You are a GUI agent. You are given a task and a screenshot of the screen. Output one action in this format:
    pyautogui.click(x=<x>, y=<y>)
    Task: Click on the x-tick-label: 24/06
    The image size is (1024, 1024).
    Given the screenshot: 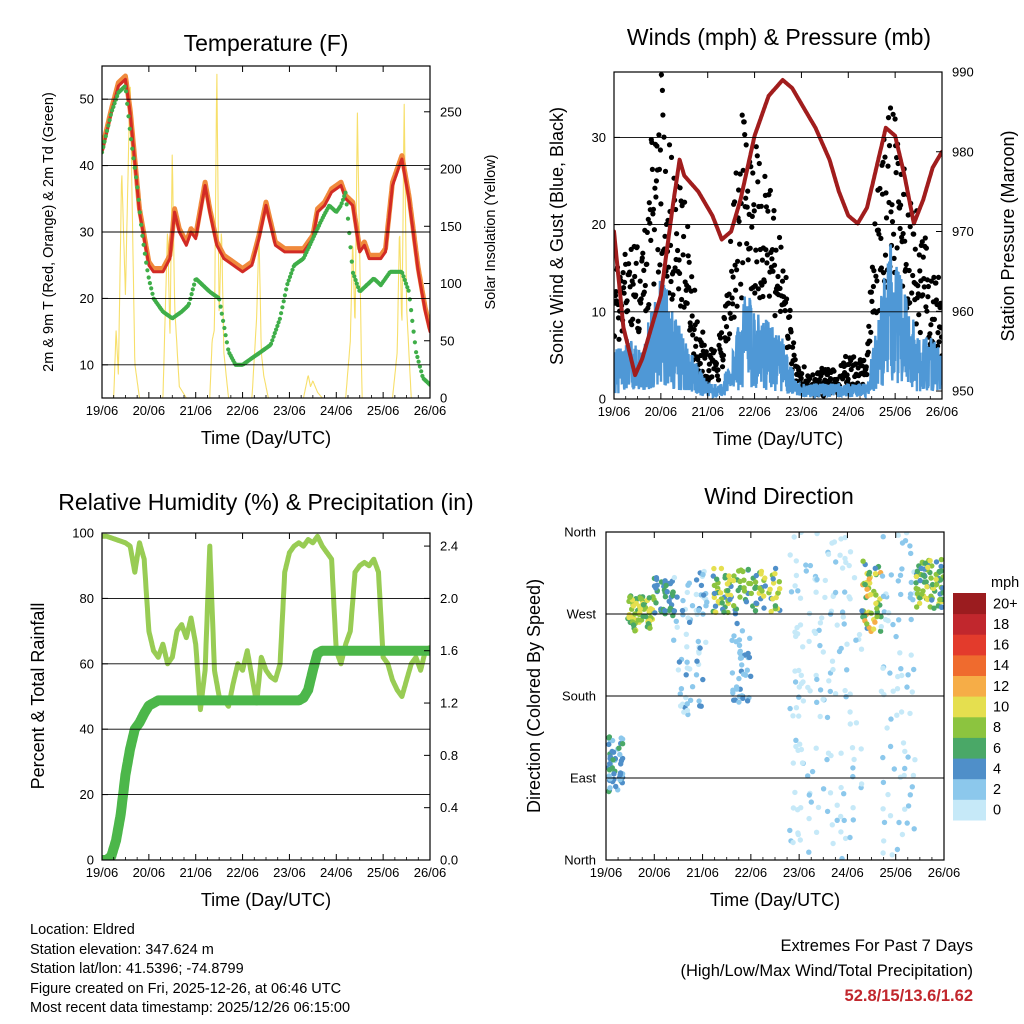 What is the action you would take?
    pyautogui.click(x=848, y=411)
    